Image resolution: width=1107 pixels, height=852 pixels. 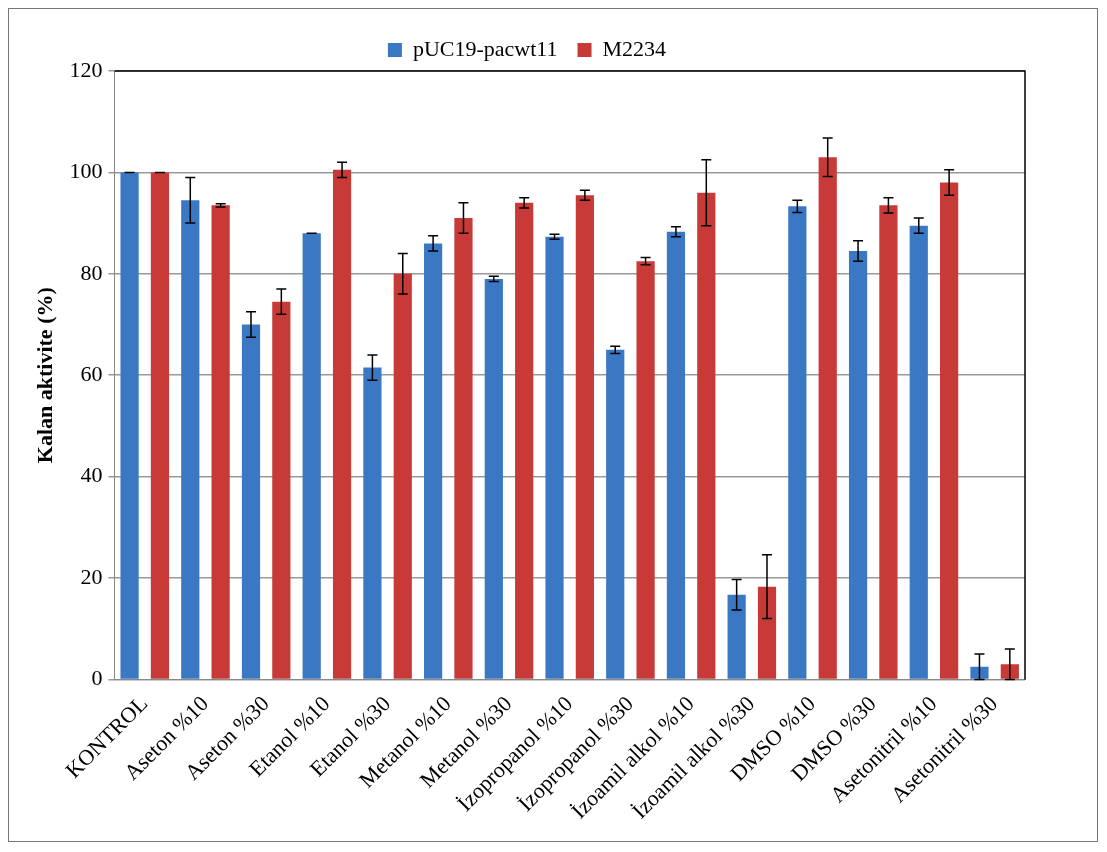 What do you see at coordinates (97, 678) in the screenshot?
I see `y-tick-label: 0` at bounding box center [97, 678].